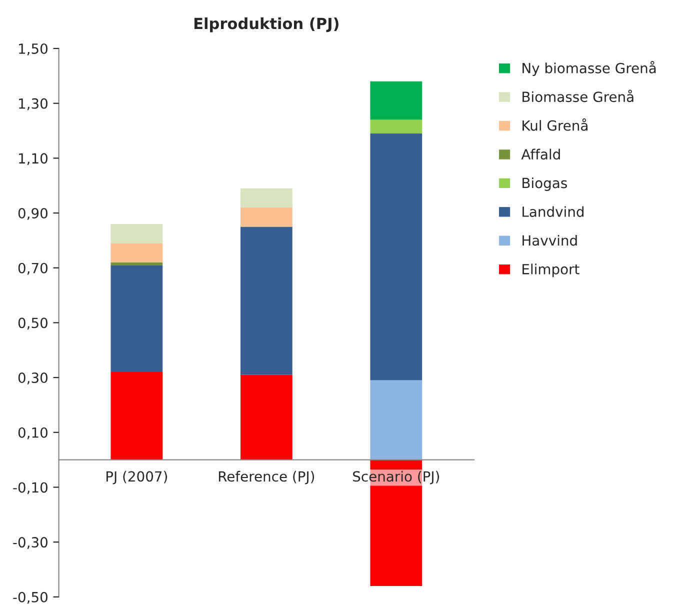  I want to click on y-tick-label: 0,50, so click(33, 324).